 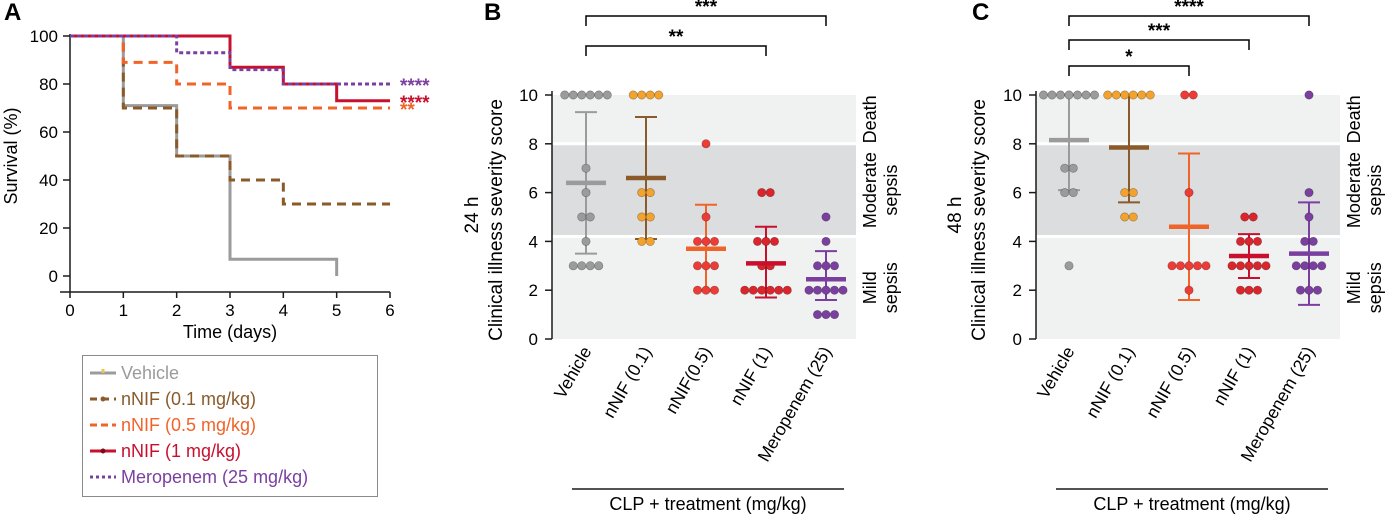 What do you see at coordinates (215, 477) in the screenshot?
I see `legend-label-meropenem: Meropenem (25 mg/kg)` at bounding box center [215, 477].